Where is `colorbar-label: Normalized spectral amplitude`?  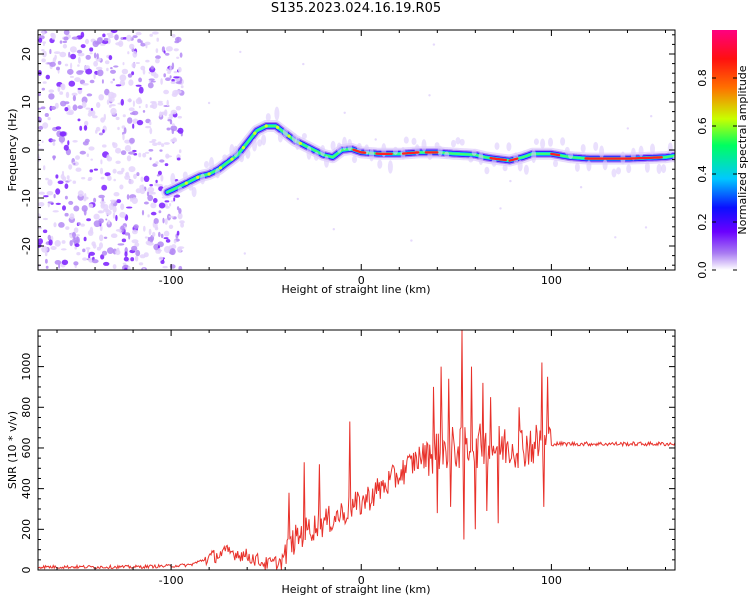
colorbar-label: Normalized spectral amplitude is located at coordinates (742, 149).